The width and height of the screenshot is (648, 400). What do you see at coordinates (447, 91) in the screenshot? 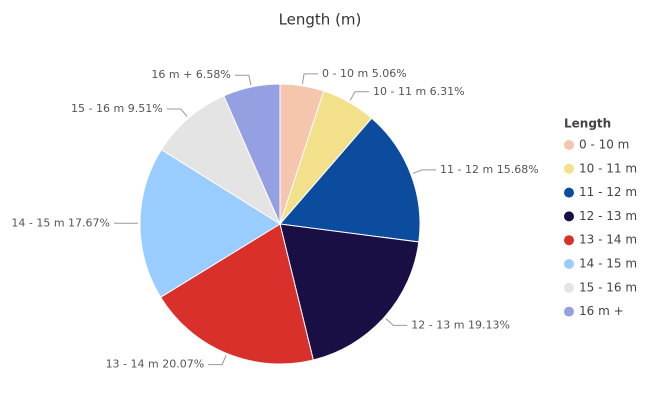
I see `slice-value: 6.31%` at bounding box center [447, 91].